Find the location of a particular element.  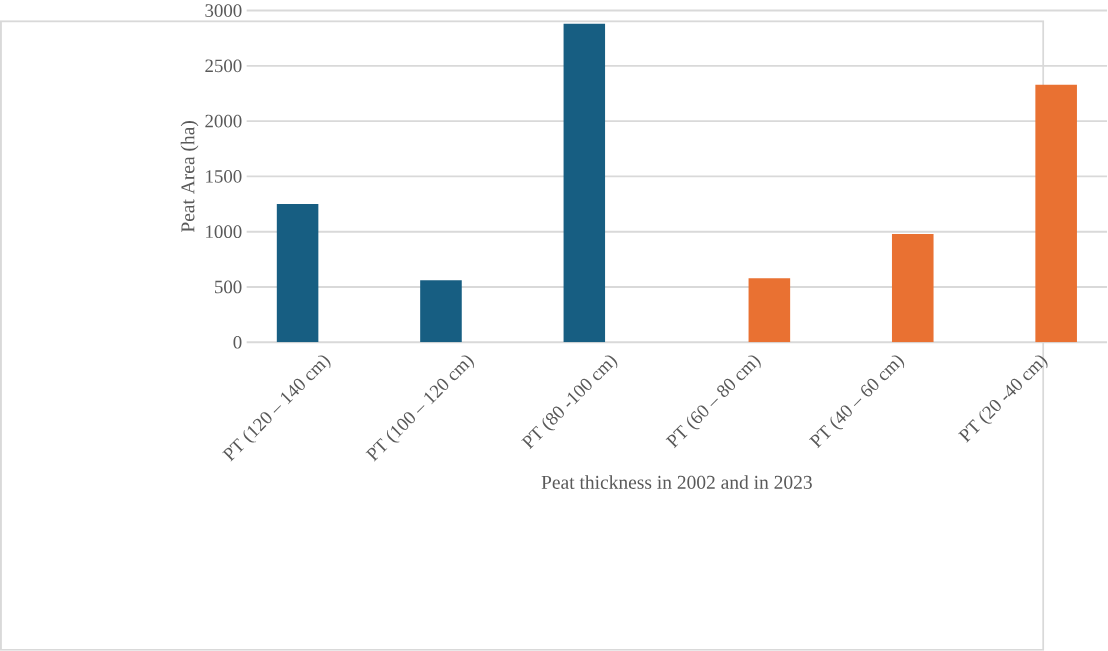

y-tick-label: 2000 is located at coordinates (223, 121).